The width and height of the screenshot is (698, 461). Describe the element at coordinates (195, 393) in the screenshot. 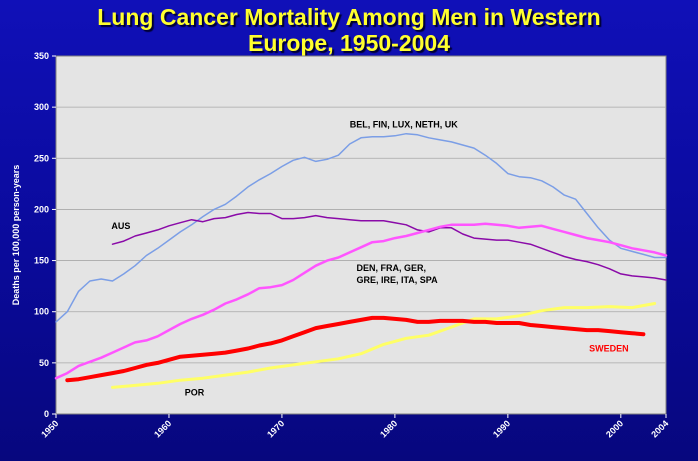

I see `annotation-por: POR` at that location.